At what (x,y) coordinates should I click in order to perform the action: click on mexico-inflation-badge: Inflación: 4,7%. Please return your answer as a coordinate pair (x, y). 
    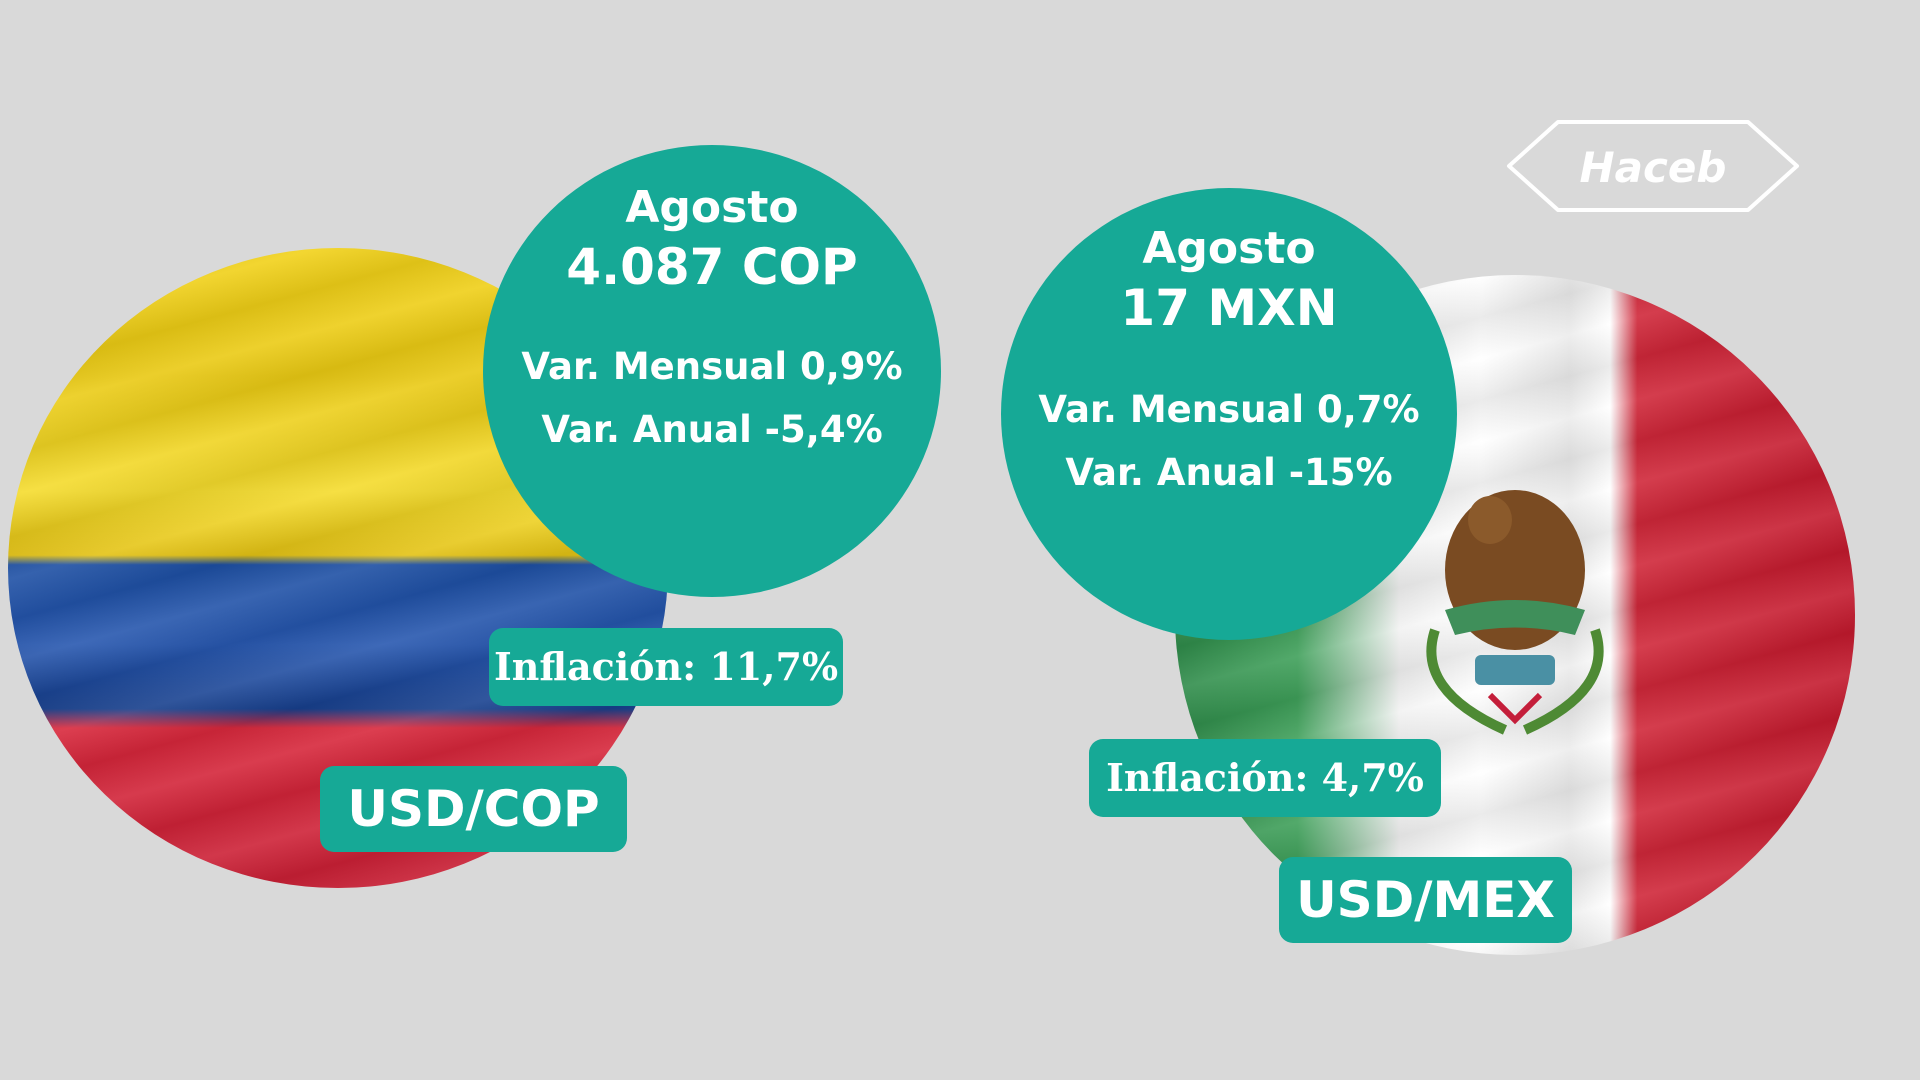
    Looking at the image, I should click on (1265, 778).